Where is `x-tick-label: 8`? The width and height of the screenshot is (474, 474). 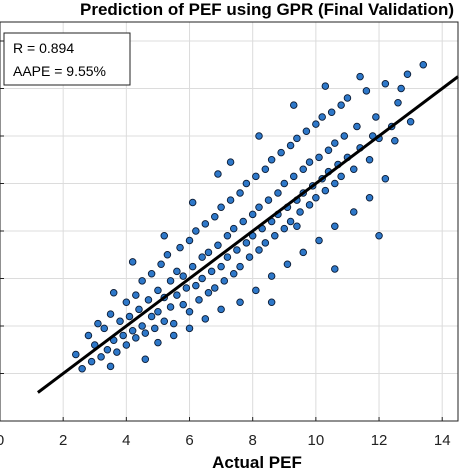
x-tick-label: 8 is located at coordinates (253, 440).